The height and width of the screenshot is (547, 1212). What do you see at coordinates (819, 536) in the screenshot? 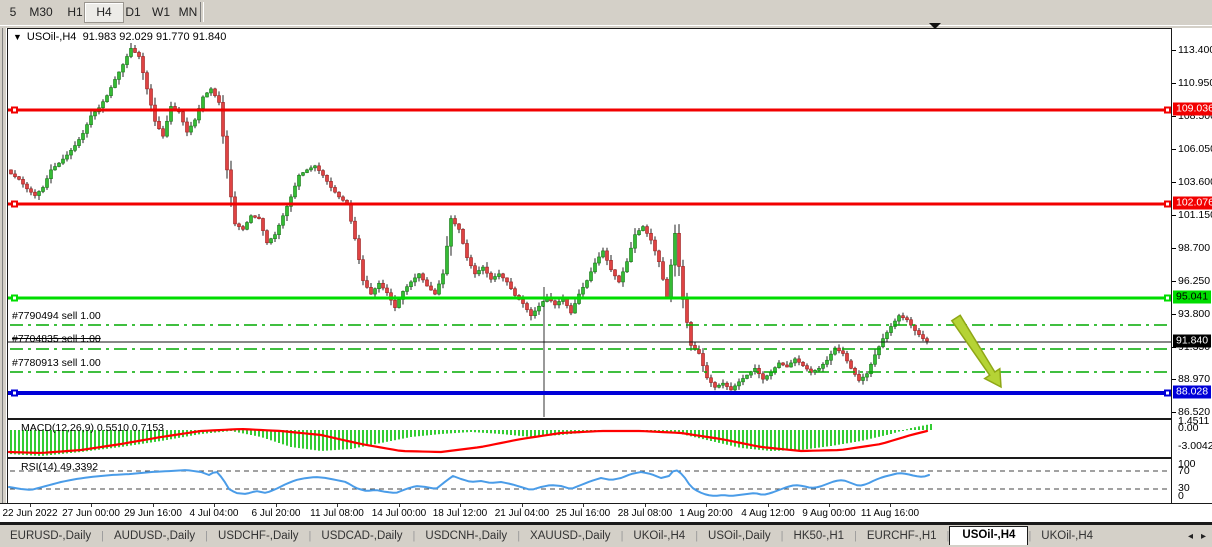
I see `chart-tab-hk50-h1: HK50-,H1` at bounding box center [819, 536].